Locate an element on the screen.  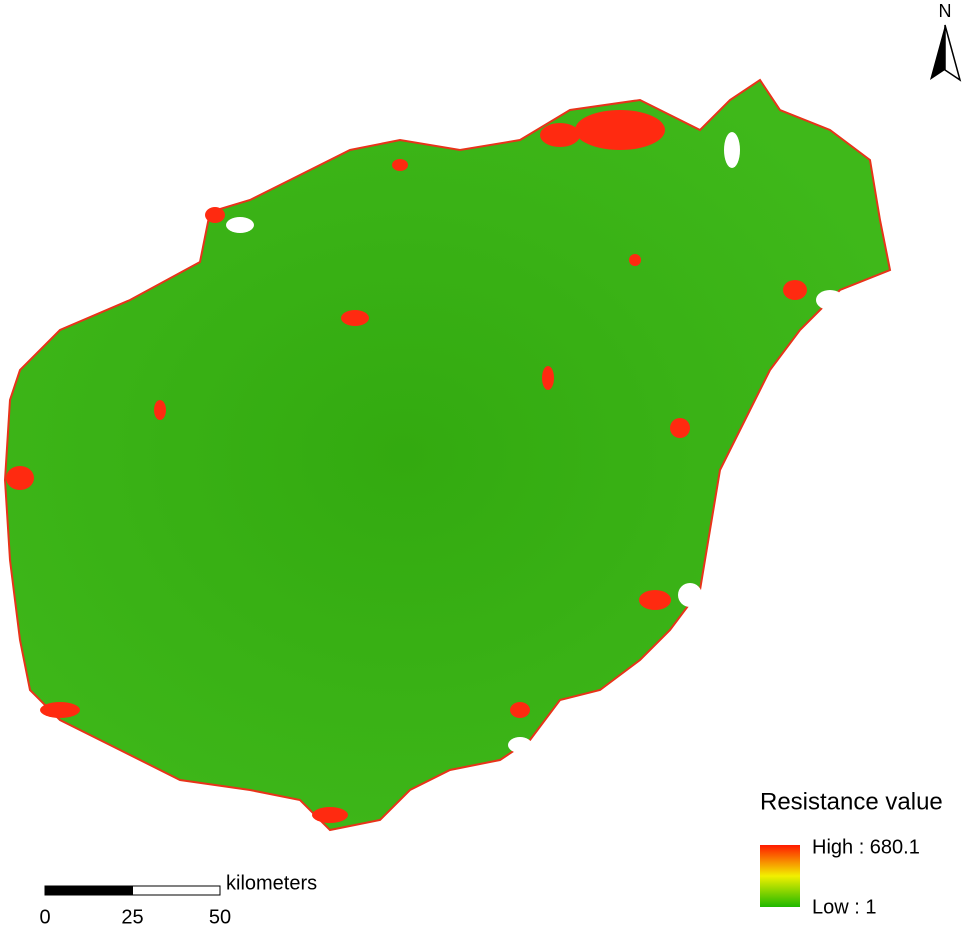
north-label: N is located at coordinates (945, 11).